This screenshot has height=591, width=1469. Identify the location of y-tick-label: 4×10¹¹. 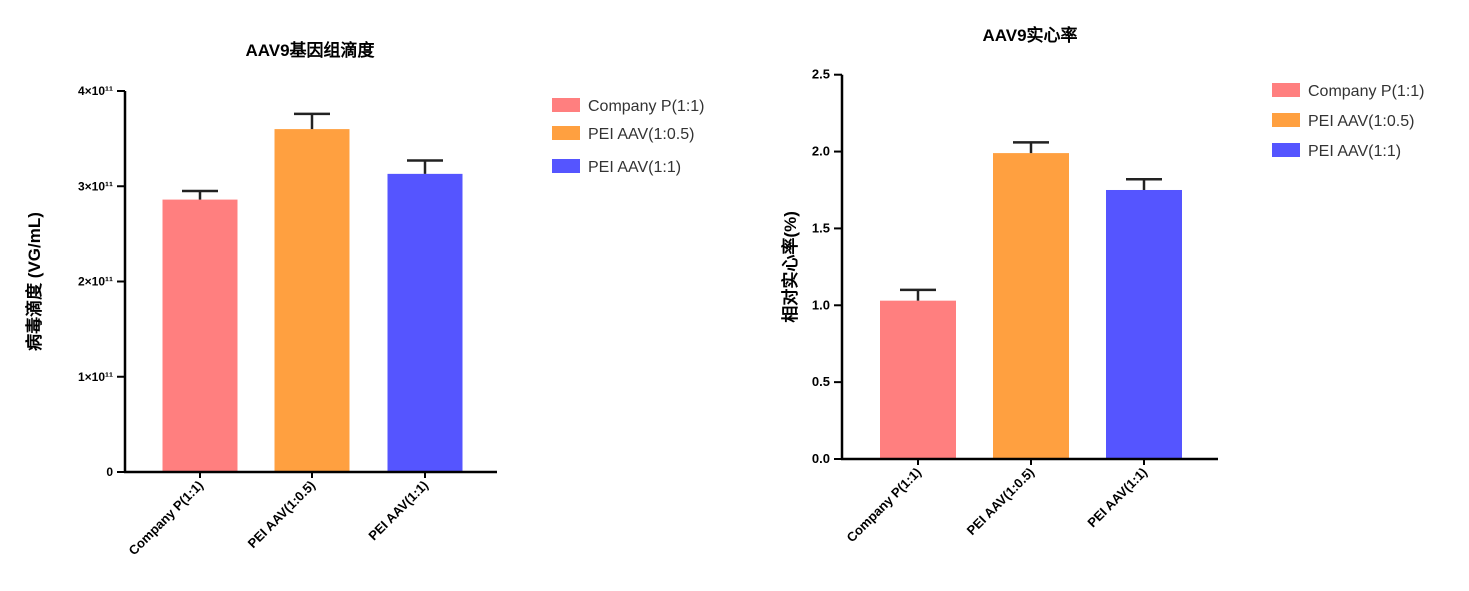
(95, 91).